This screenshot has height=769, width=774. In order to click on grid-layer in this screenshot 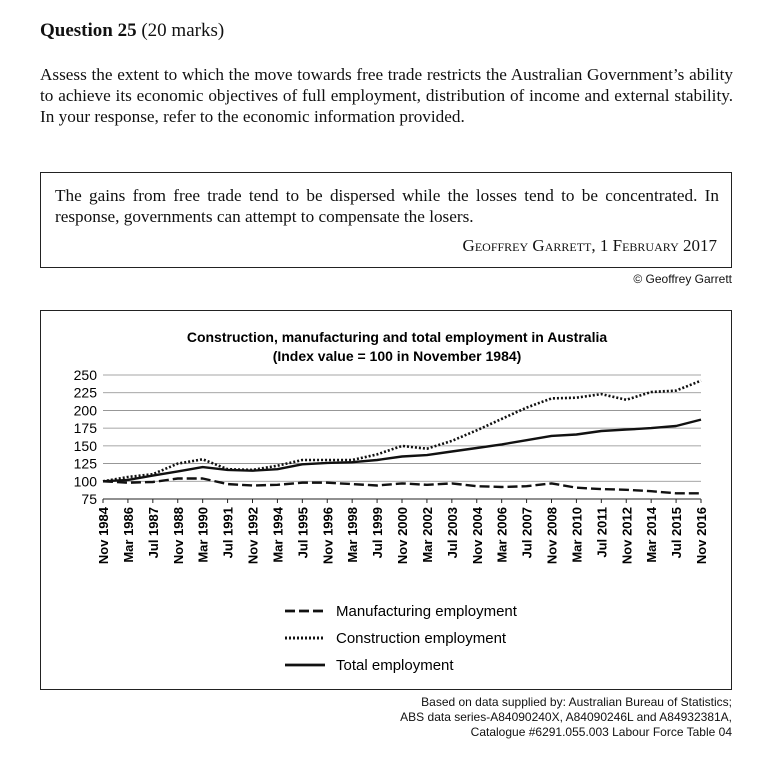, I will do `click(402, 437)`.